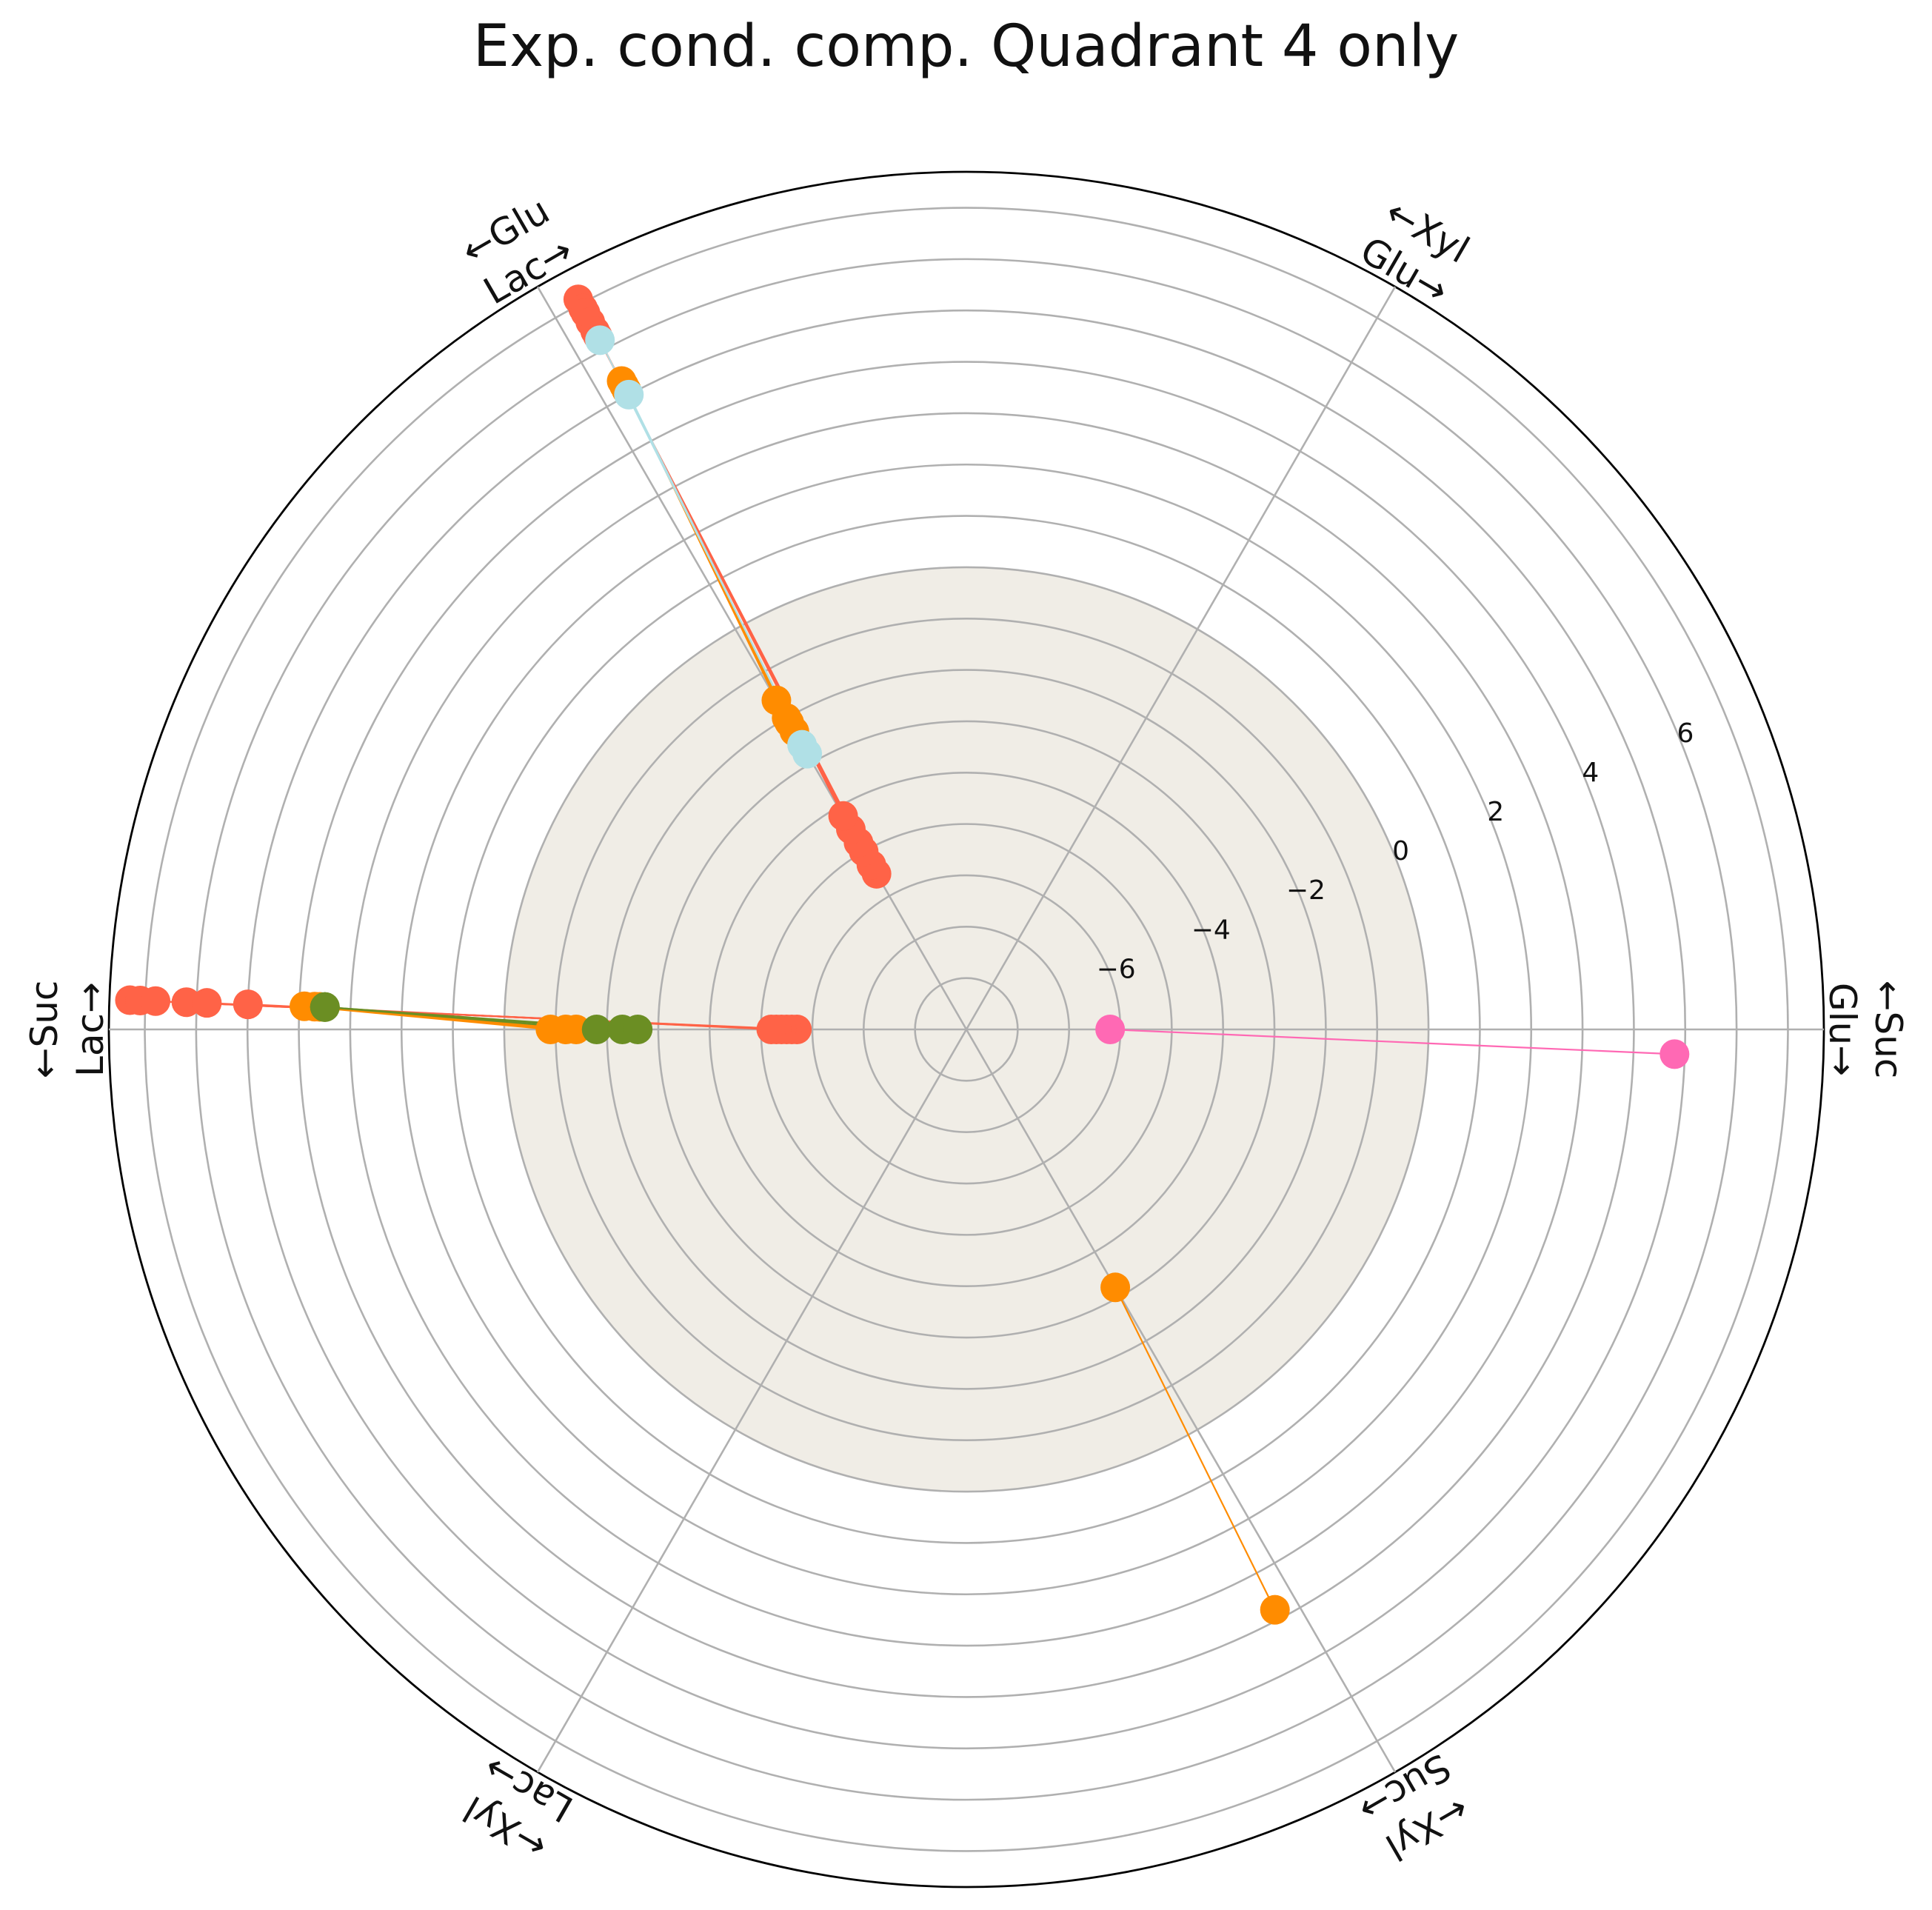 This screenshot has width=1932, height=1910. What do you see at coordinates (1842, 1029) in the screenshot?
I see `spoke-label: Glu→` at bounding box center [1842, 1029].